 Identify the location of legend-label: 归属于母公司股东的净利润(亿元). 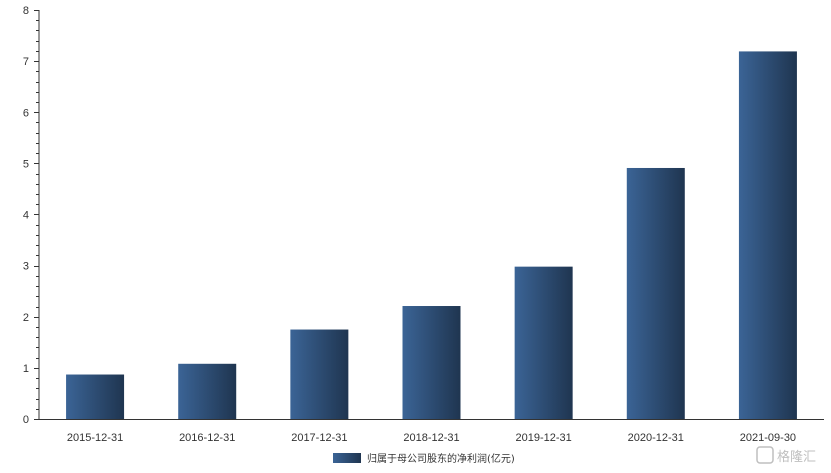
(441, 458).